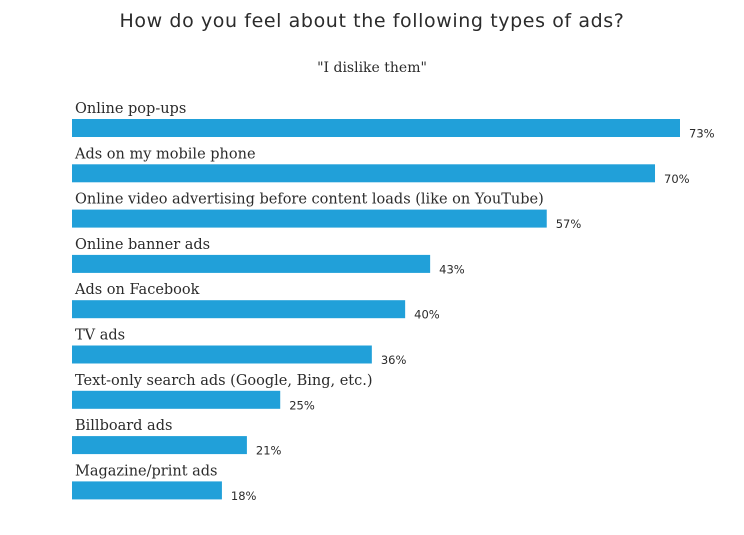  Describe the element at coordinates (146, 471) in the screenshot. I see `category-label: Magazine/print ads` at that location.